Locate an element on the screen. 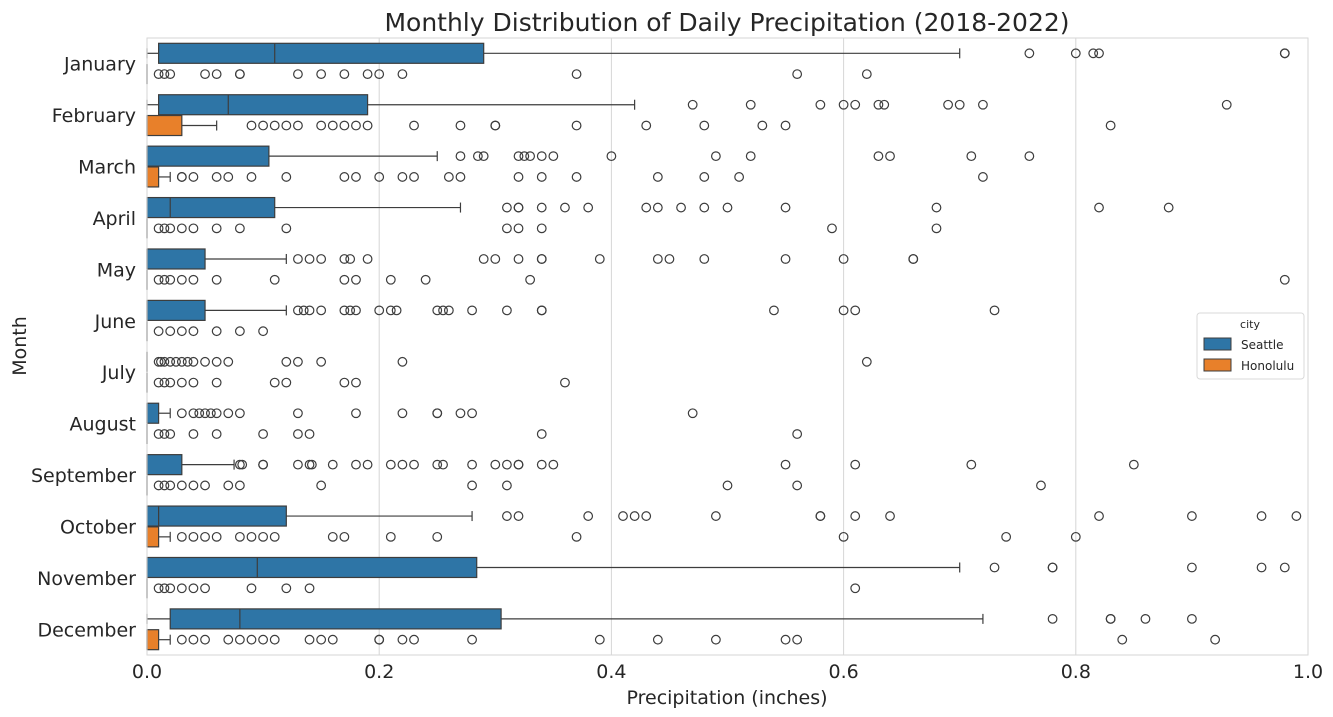 The width and height of the screenshot is (1333, 717). y-tick-label-july: July is located at coordinates (118, 373).